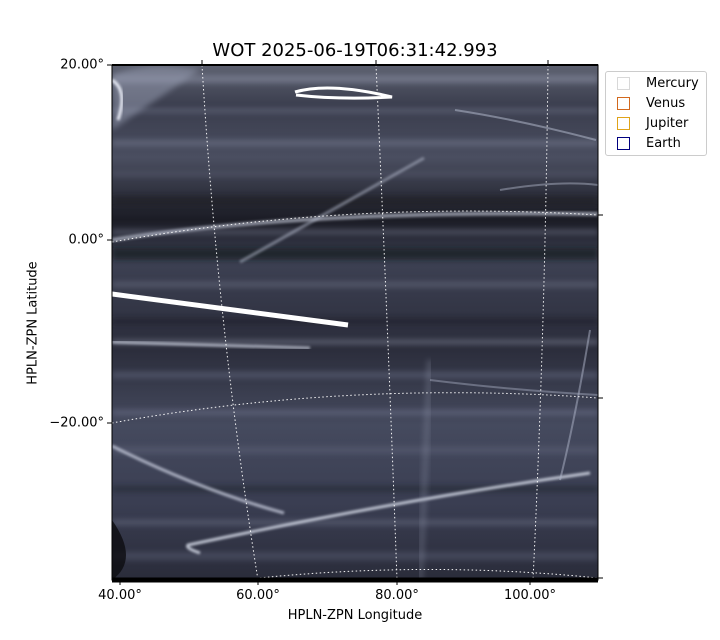 The width and height of the screenshot is (720, 640). Describe the element at coordinates (120, 595) in the screenshot. I see `x-tick-label: 40.00°` at that location.